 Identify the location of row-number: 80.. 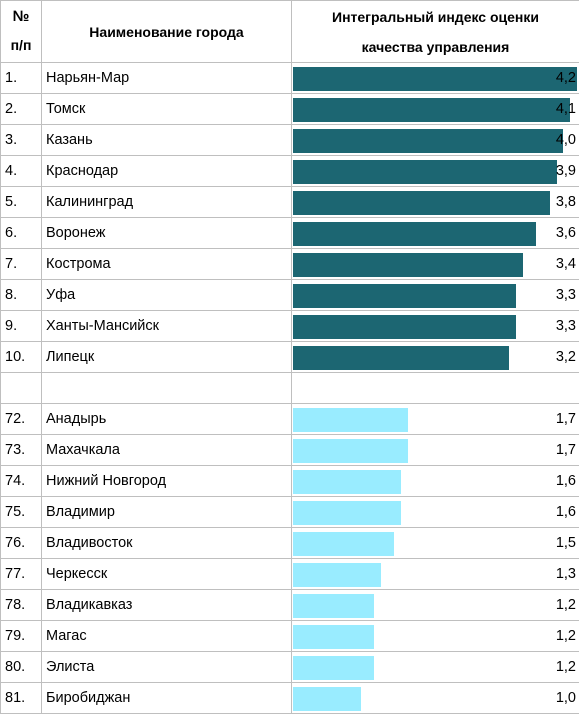
(21, 667).